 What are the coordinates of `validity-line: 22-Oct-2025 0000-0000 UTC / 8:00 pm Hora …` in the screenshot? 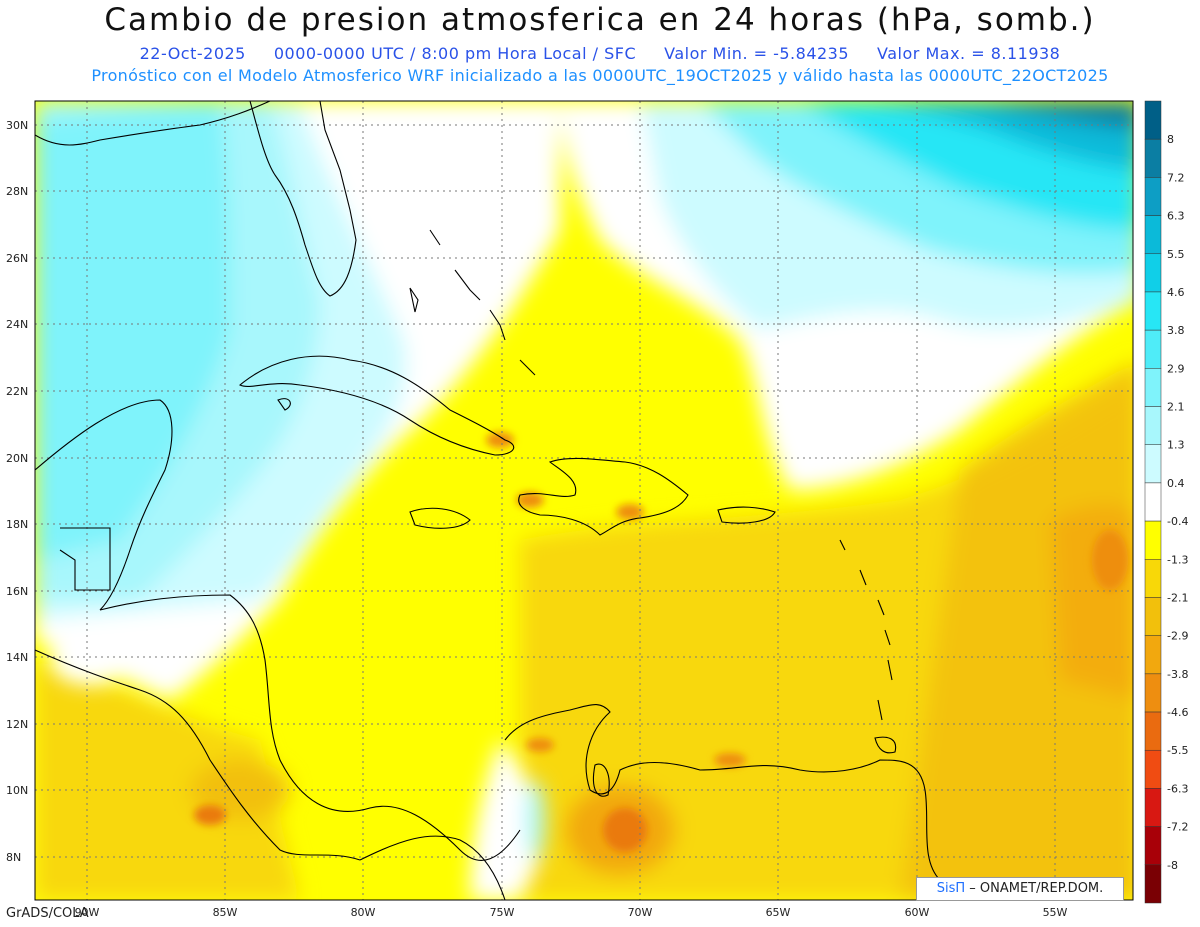 It's located at (600, 53).